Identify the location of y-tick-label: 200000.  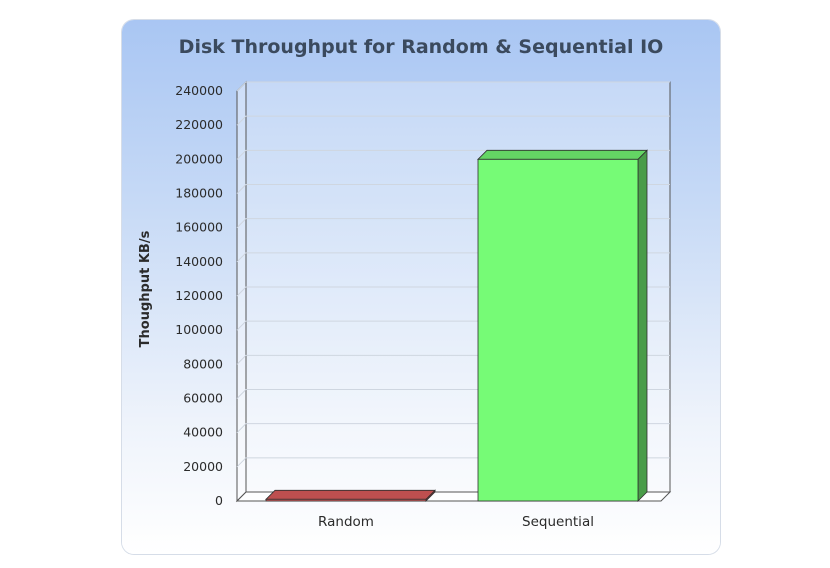
(199, 158).